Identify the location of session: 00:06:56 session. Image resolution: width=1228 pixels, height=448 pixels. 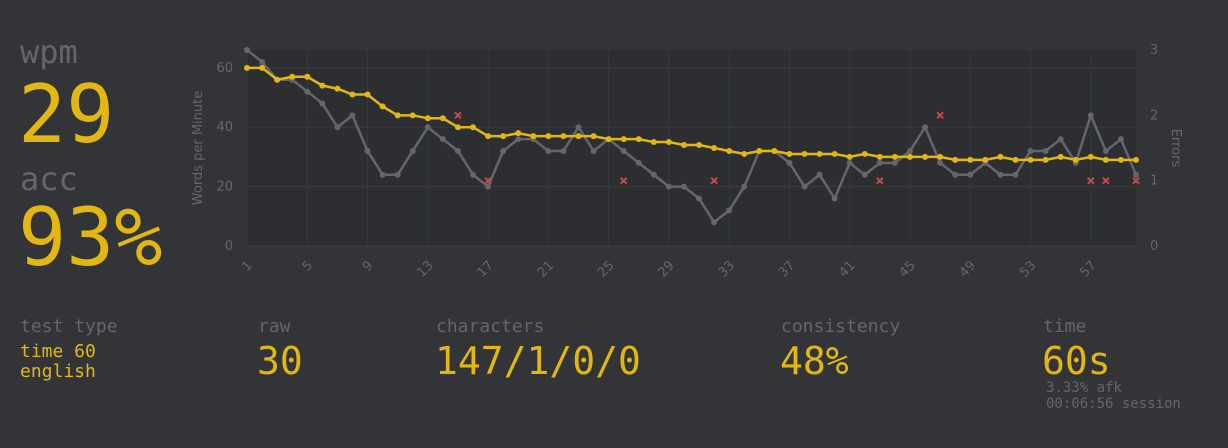
(1113, 404).